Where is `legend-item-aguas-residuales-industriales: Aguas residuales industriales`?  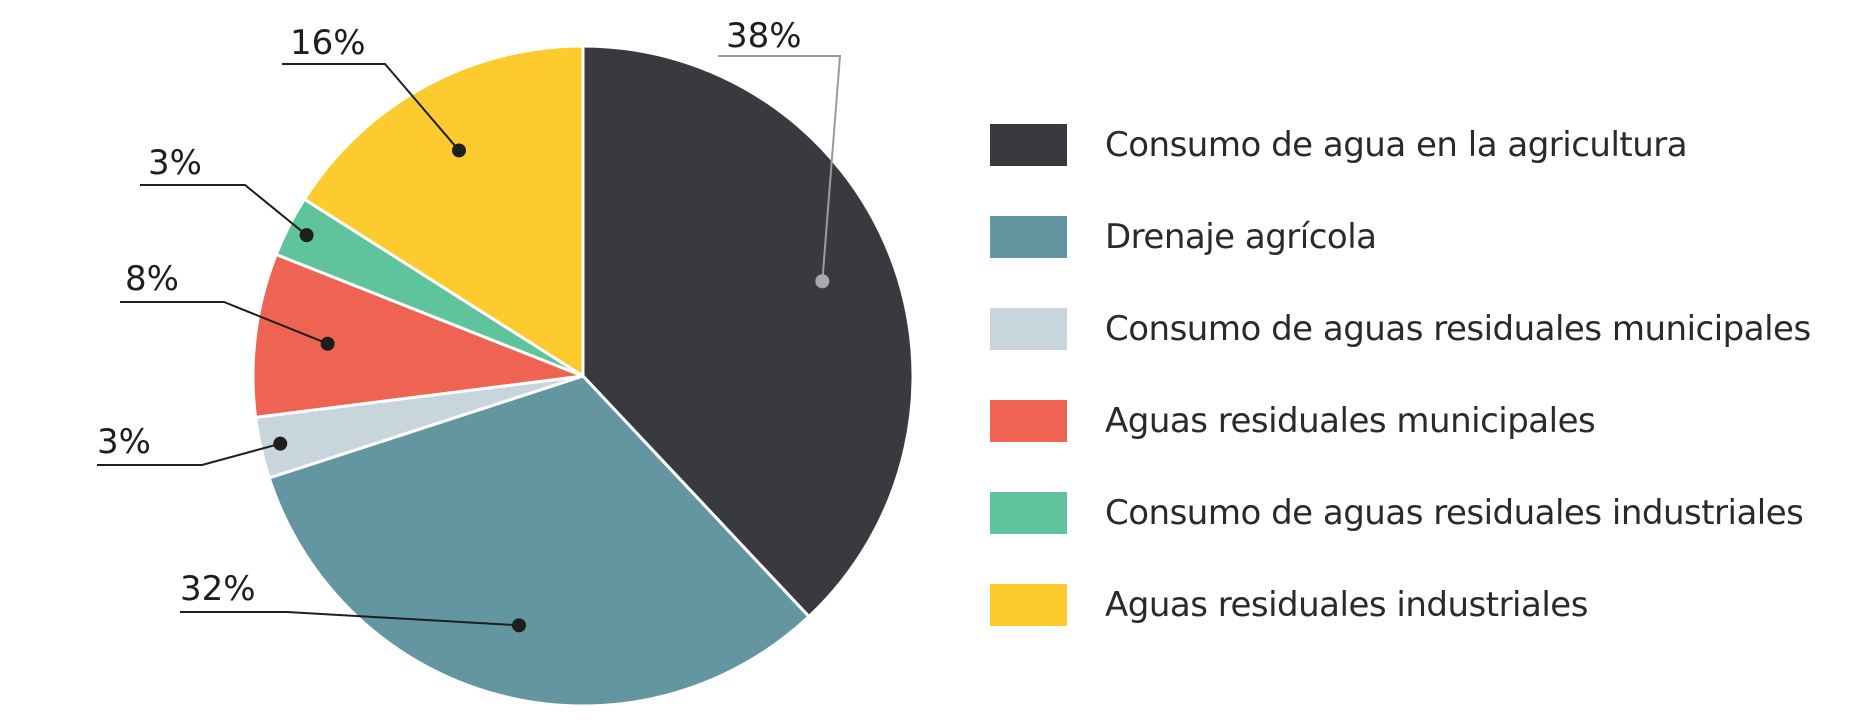 legend-item-aguas-residuales-industriales: Aguas residuales industriales is located at coordinates (1400, 605).